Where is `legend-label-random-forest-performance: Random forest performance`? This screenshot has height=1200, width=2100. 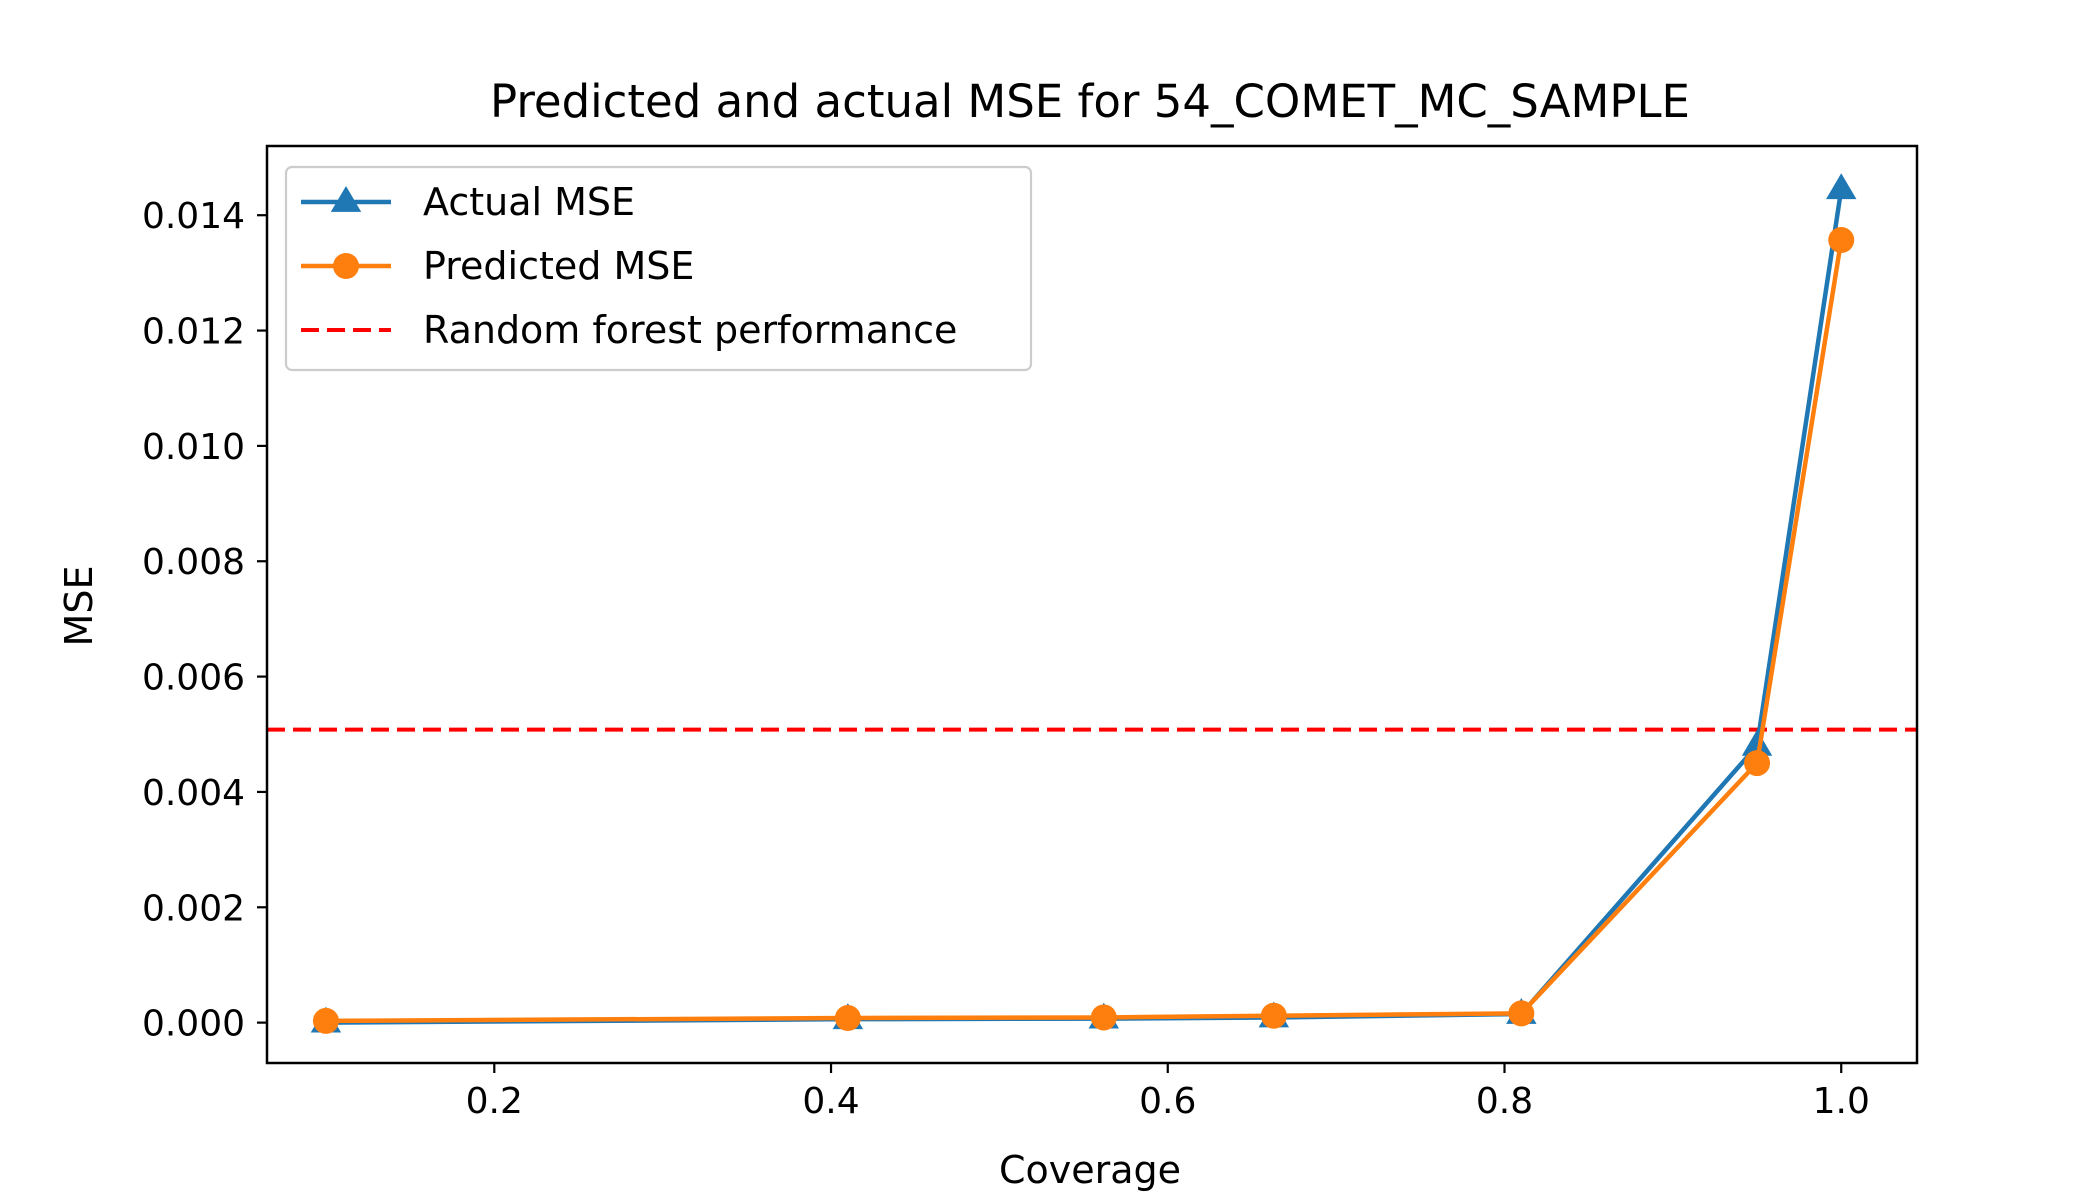 legend-label-random-forest-performance: Random forest performance is located at coordinates (690, 330).